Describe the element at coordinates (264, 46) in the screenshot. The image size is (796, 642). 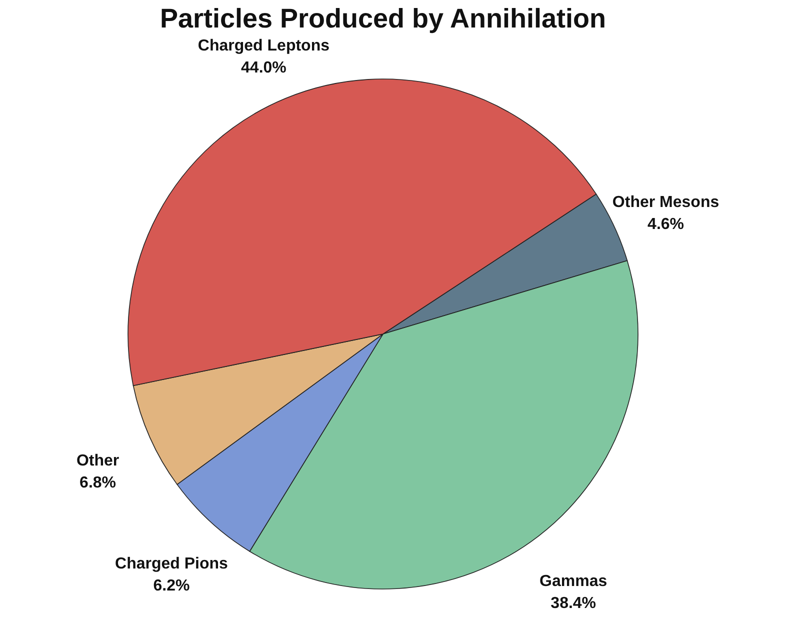
I see `slice-label: Charged Leptons` at that location.